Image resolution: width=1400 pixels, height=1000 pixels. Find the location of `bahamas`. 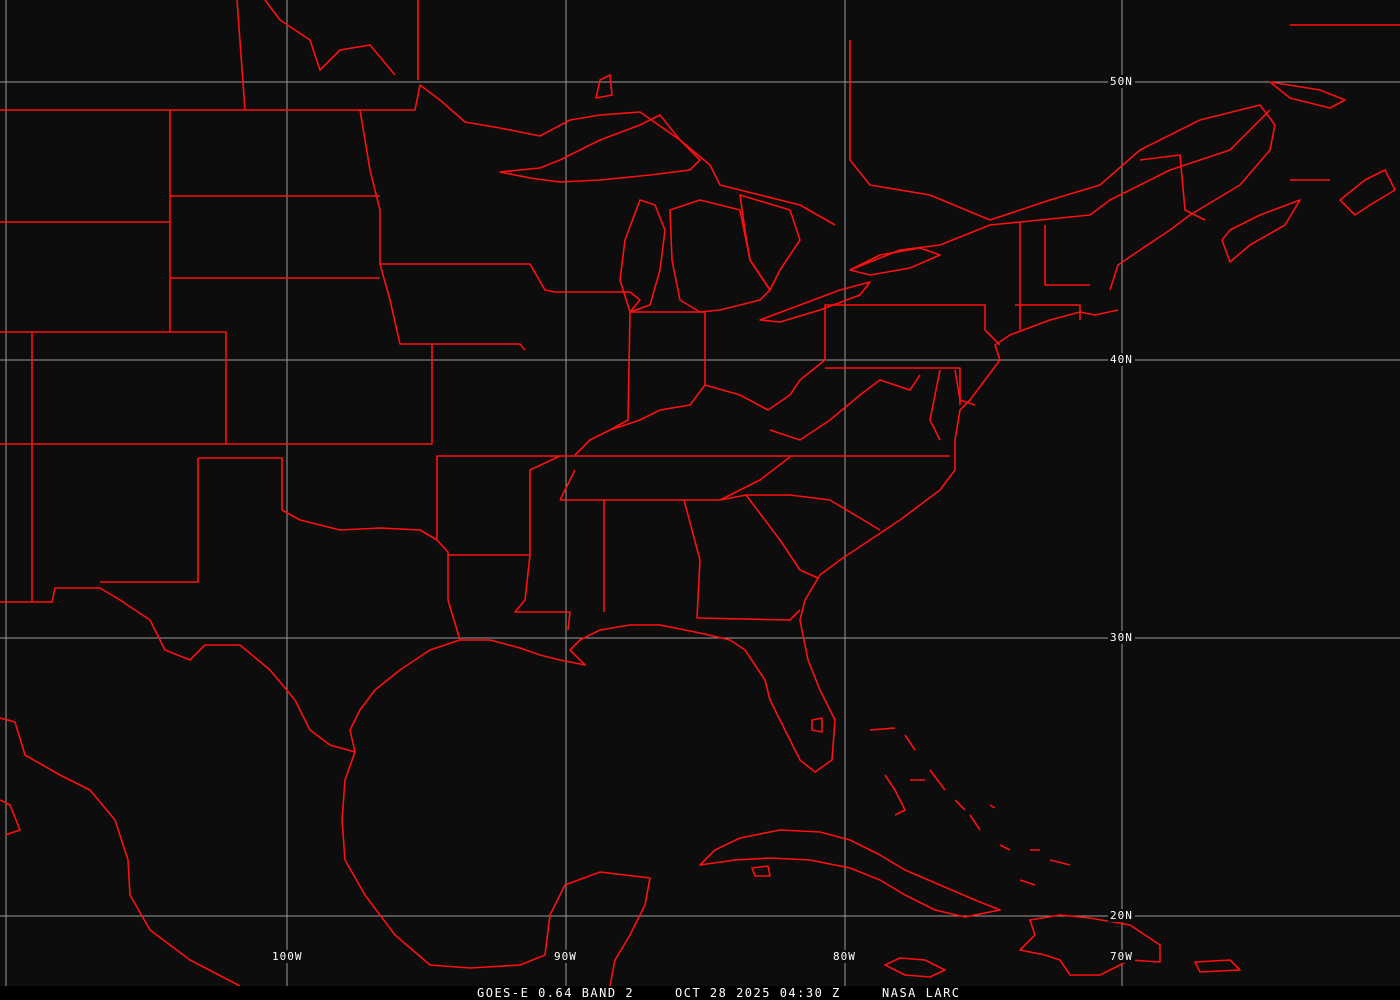

bahamas is located at coordinates (970, 806).